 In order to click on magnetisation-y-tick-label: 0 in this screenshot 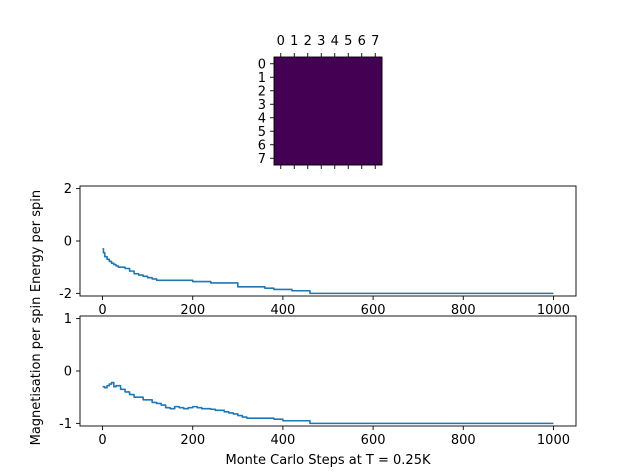, I will do `click(68, 372)`.